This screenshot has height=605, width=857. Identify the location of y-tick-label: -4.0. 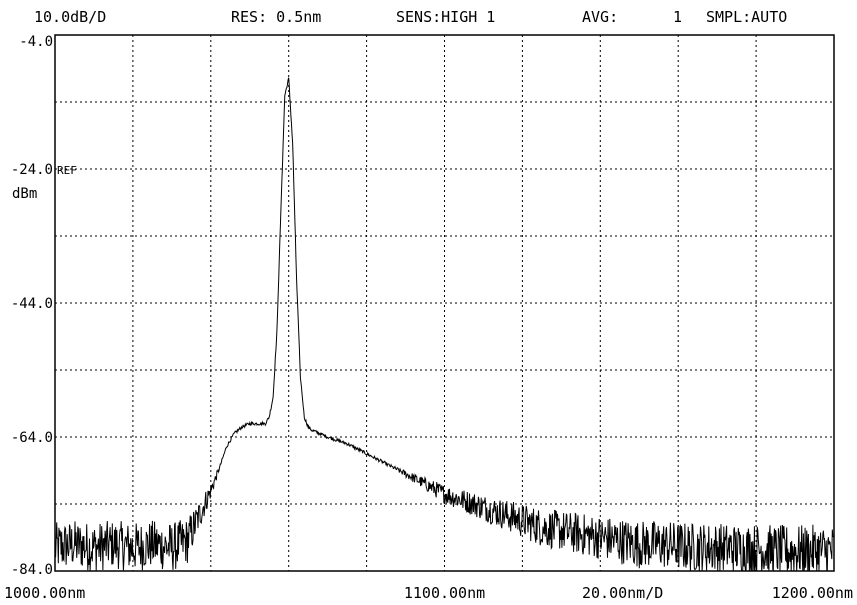
(36, 42).